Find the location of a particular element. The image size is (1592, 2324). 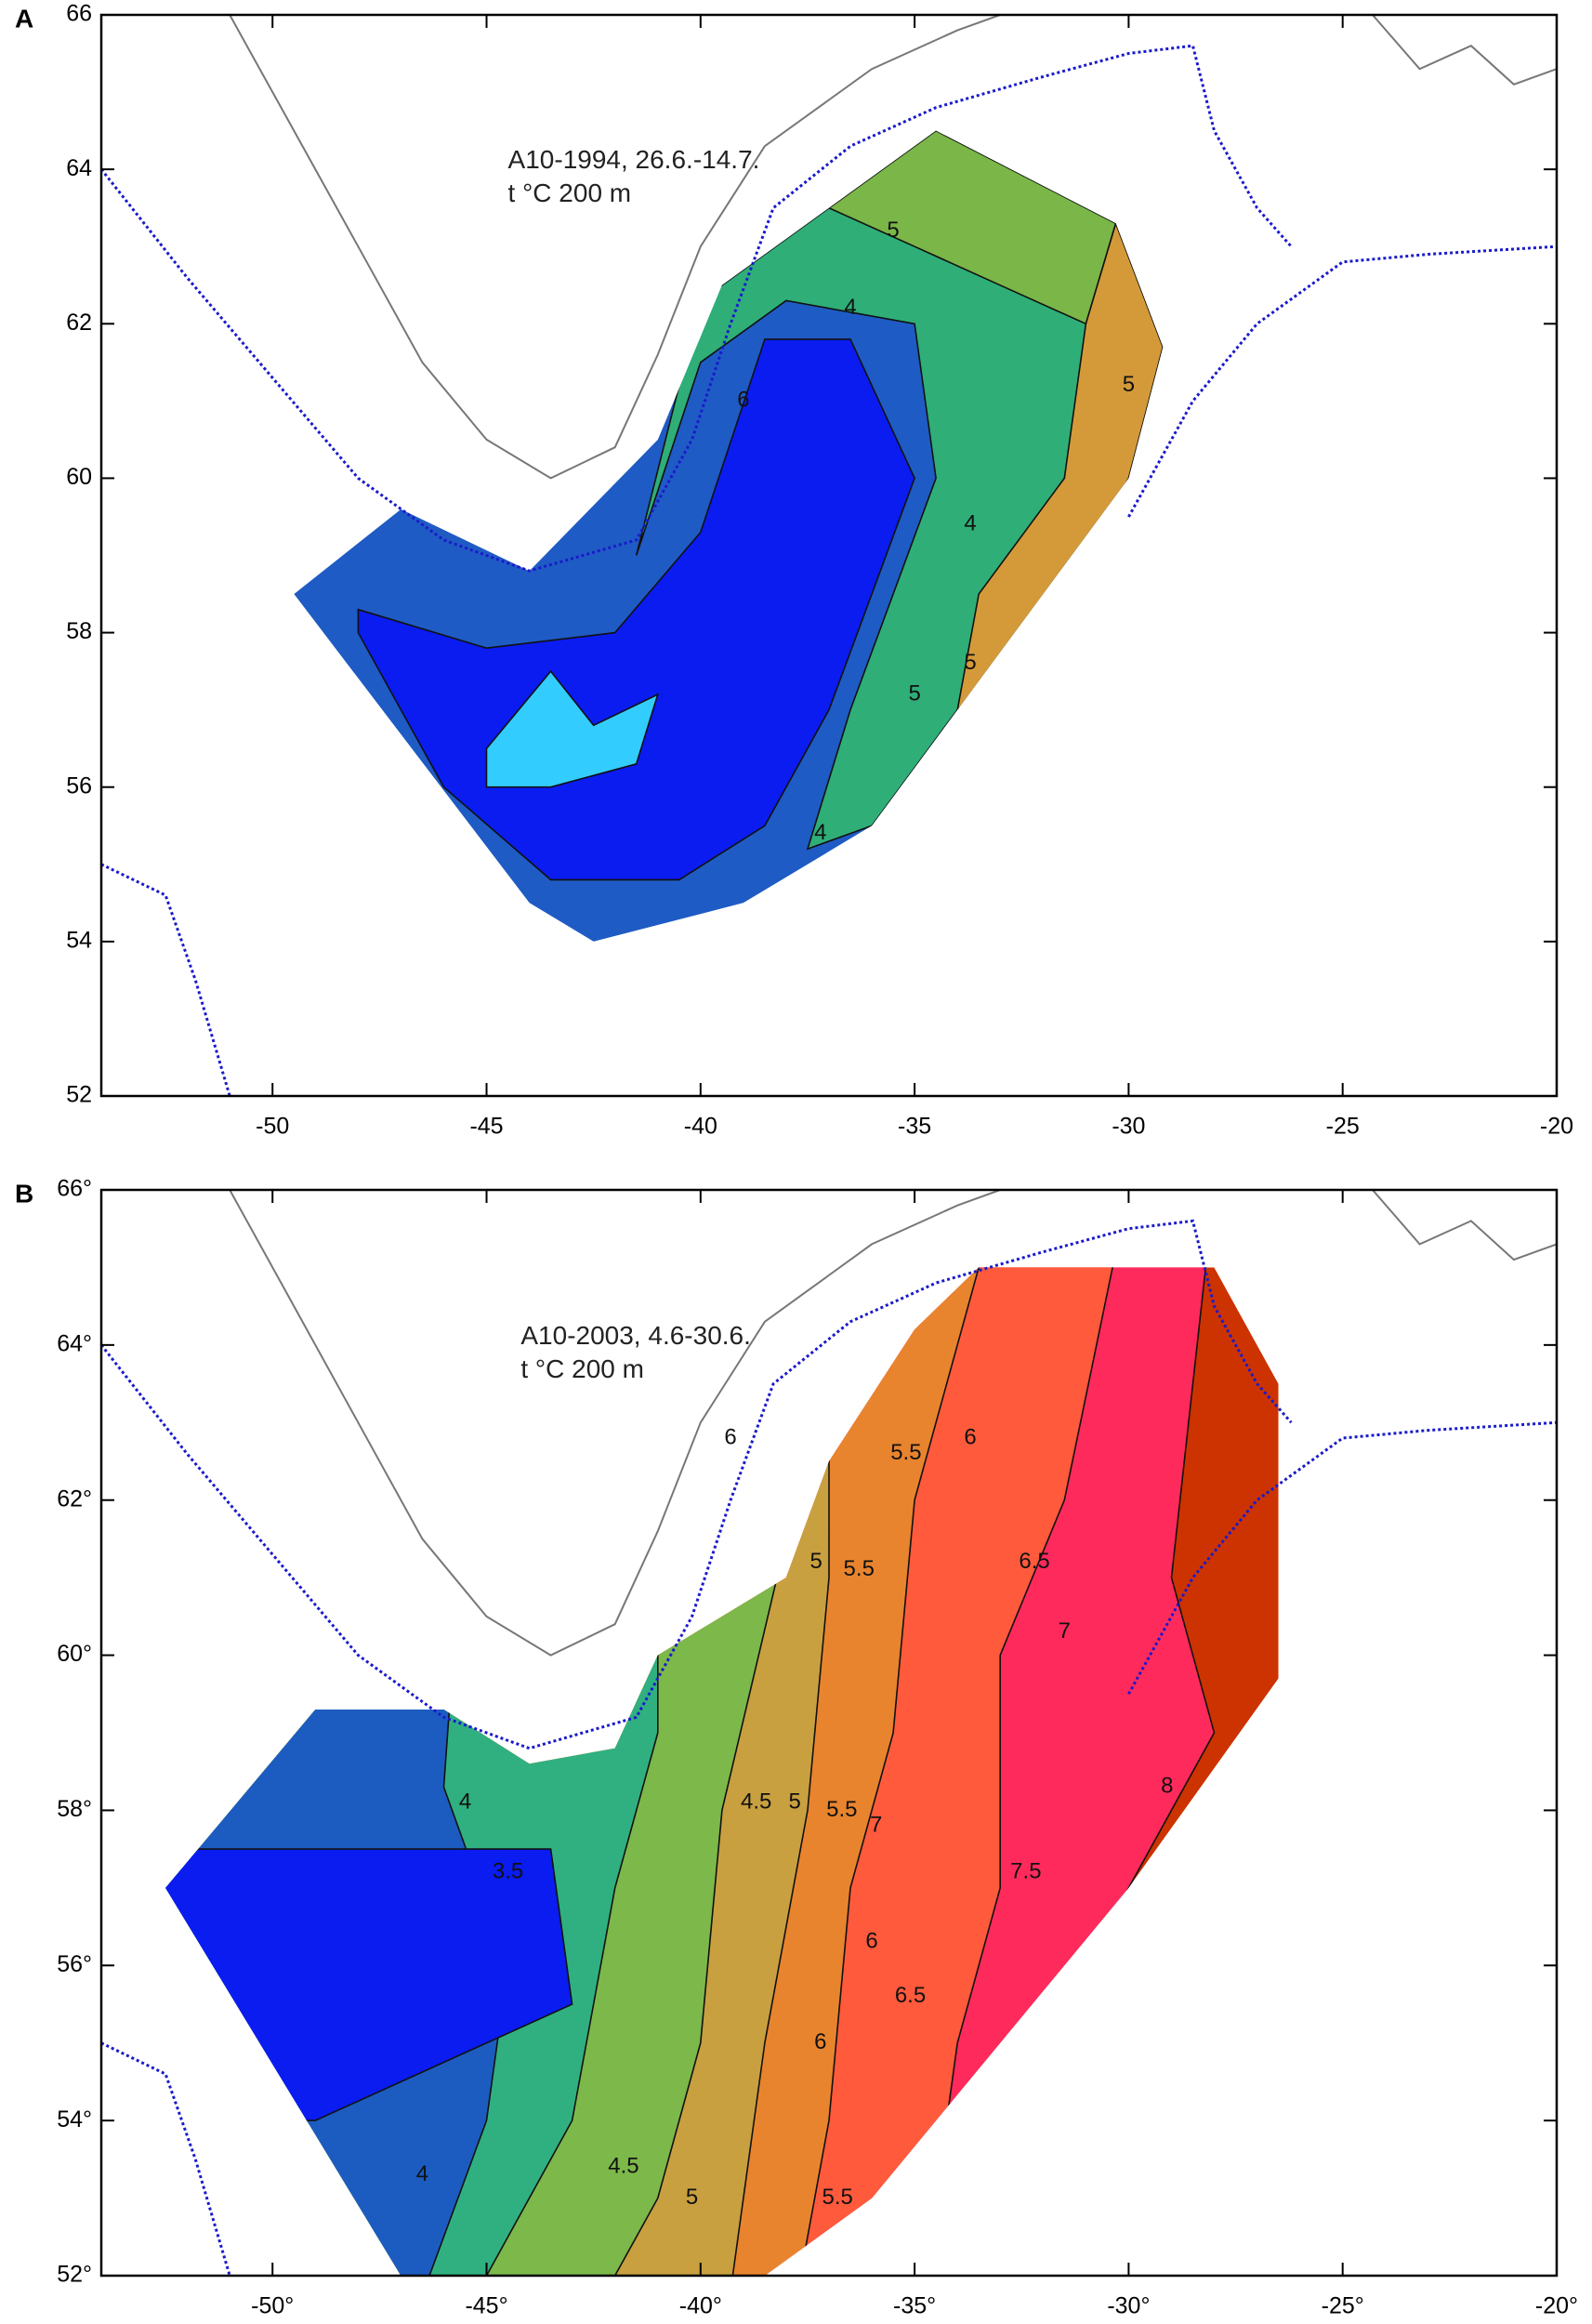

x-tick-label: -20 is located at coordinates (1556, 1127).